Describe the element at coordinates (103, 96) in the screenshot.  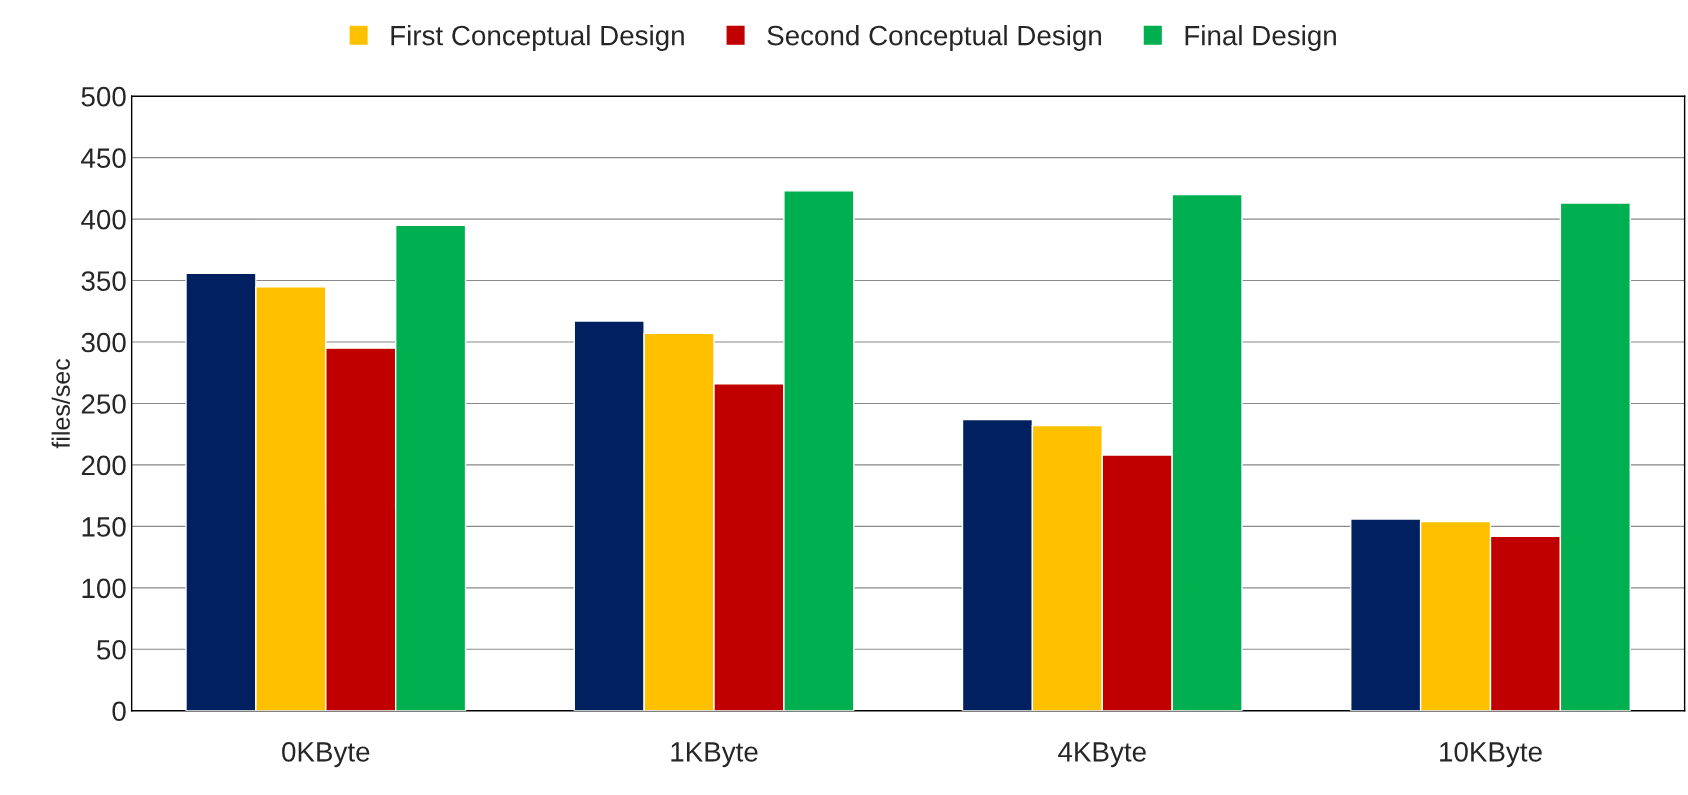
I see `y-tick-label: 500` at that location.